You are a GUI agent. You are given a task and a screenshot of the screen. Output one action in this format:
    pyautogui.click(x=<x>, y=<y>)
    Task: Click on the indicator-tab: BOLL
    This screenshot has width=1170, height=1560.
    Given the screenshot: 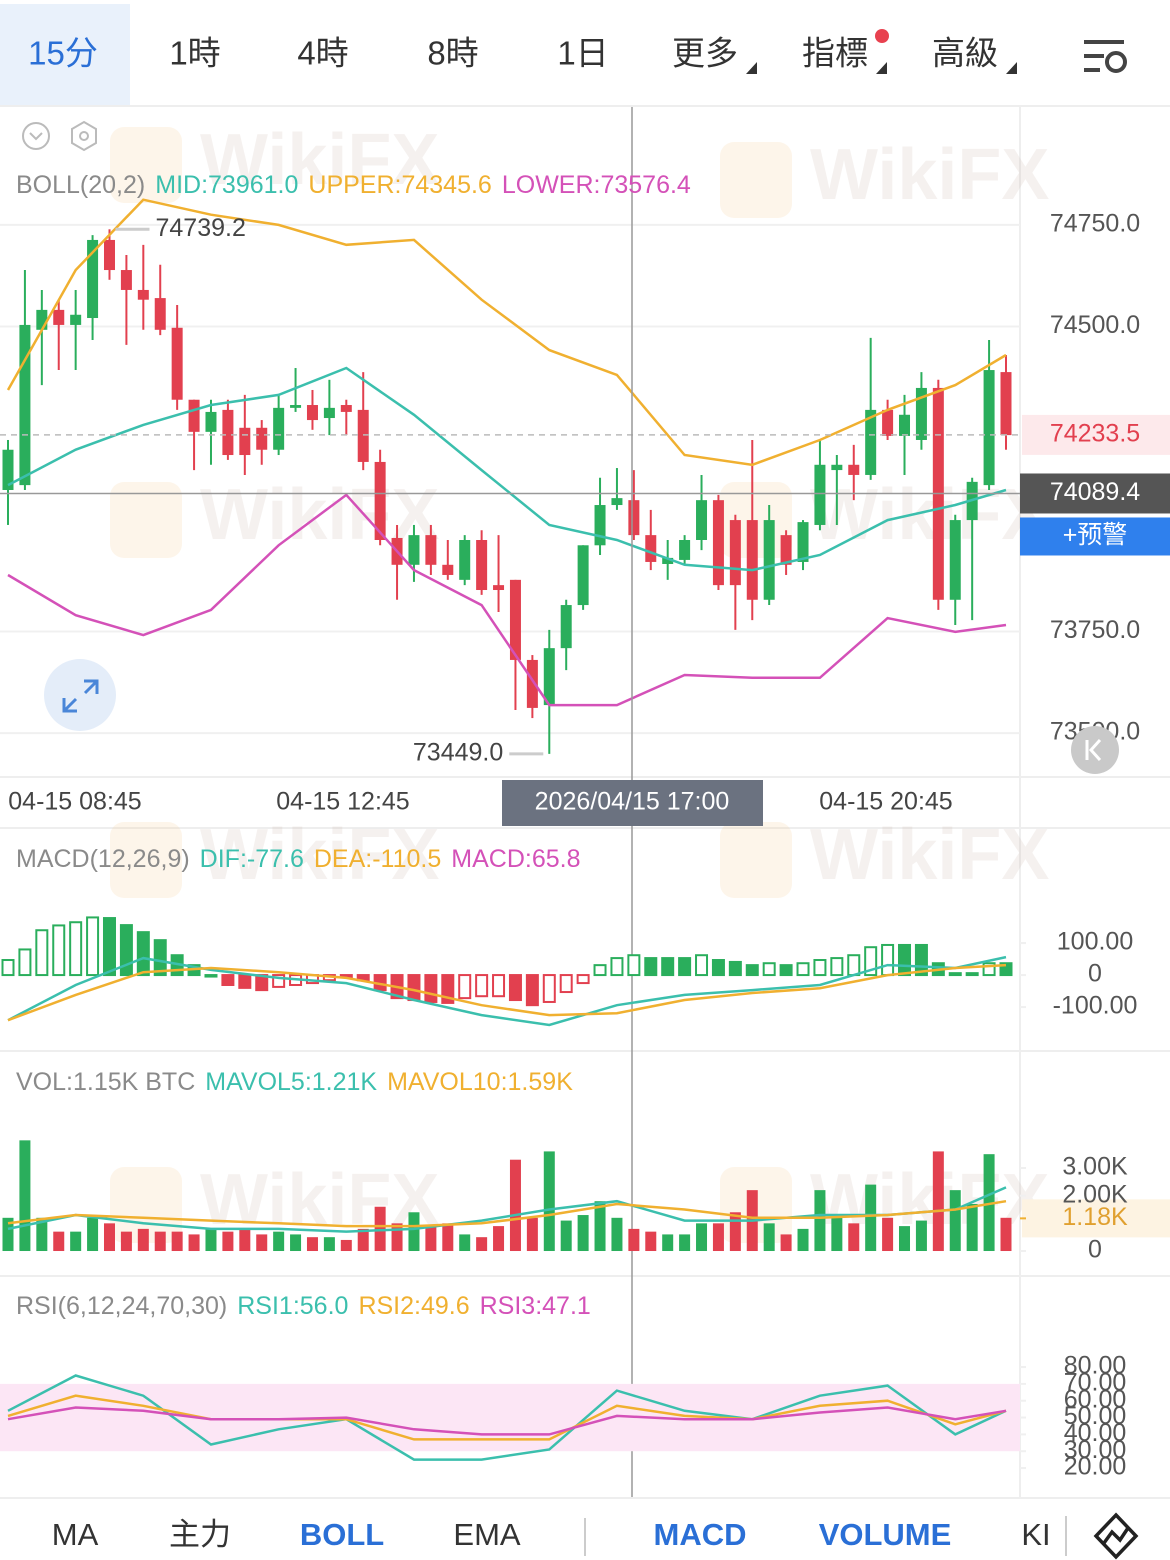 What is the action you would take?
    pyautogui.click(x=342, y=1534)
    